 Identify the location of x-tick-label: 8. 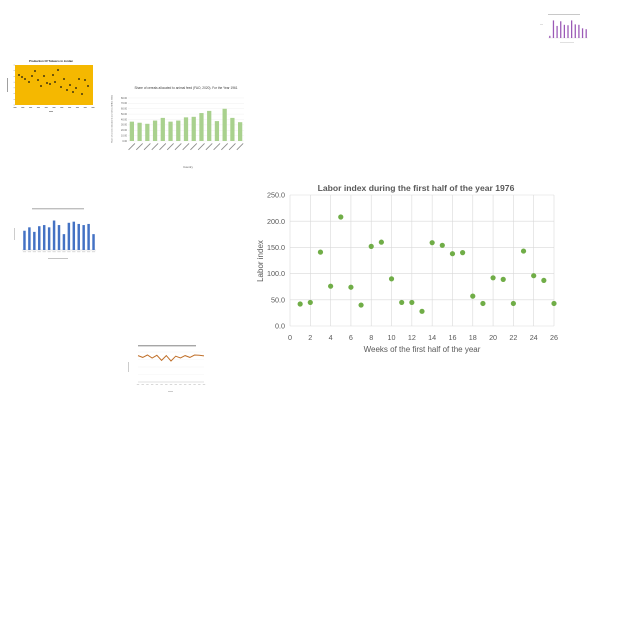
(371, 337).